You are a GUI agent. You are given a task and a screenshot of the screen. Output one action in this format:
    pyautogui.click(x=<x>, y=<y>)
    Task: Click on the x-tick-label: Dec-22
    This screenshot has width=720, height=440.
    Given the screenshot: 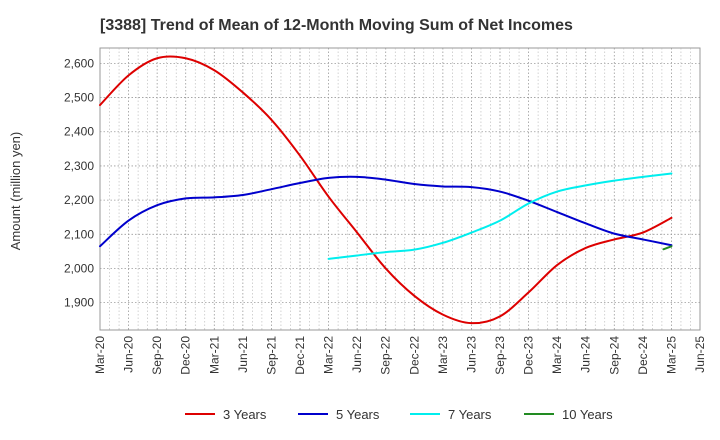 What is the action you would take?
    pyautogui.click(x=414, y=355)
    